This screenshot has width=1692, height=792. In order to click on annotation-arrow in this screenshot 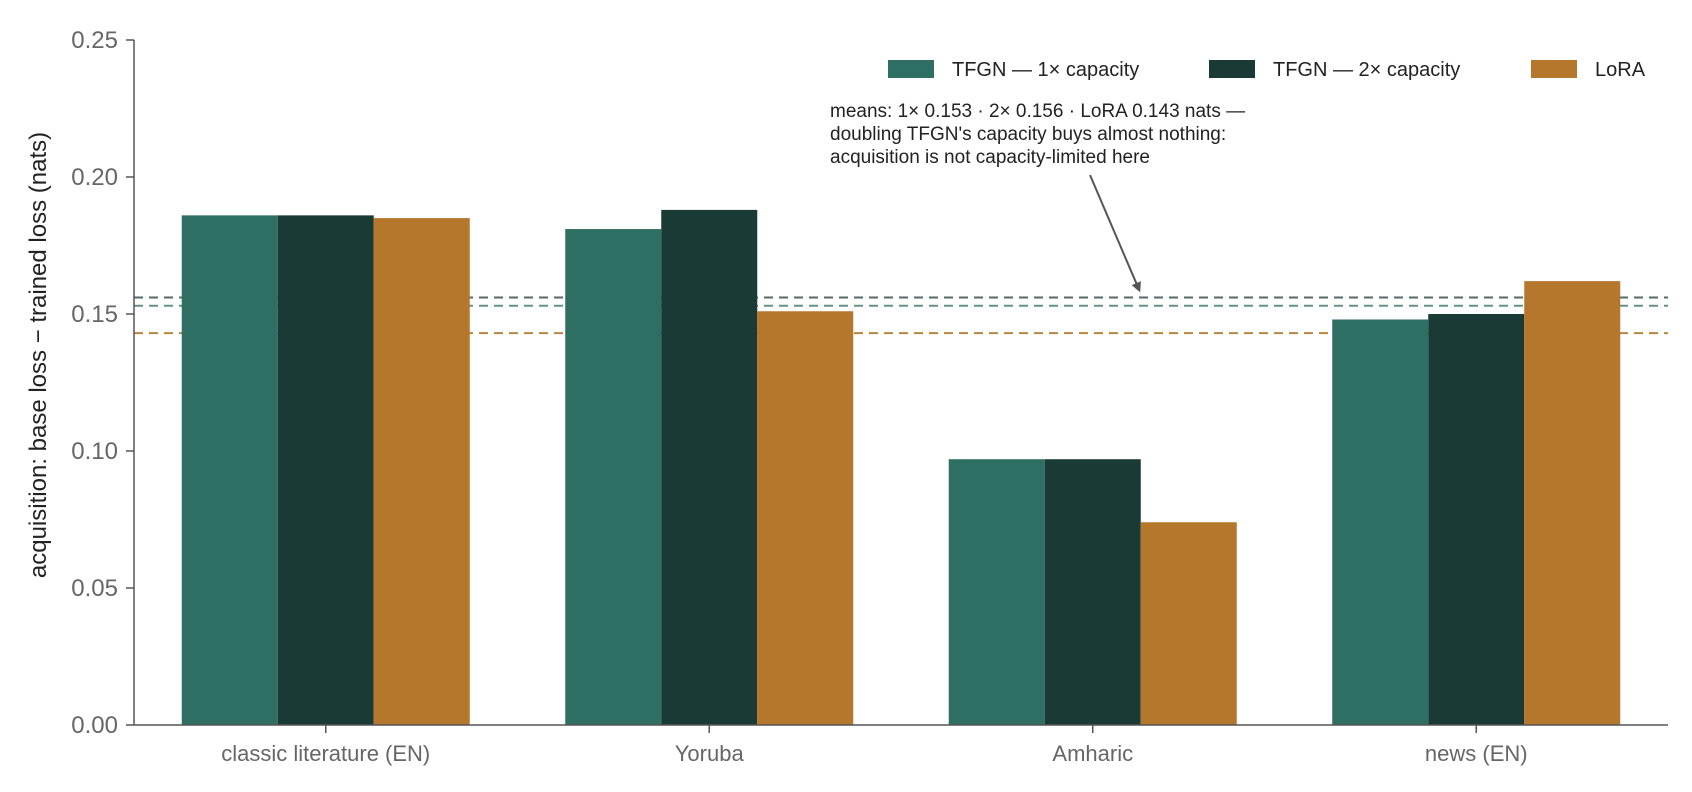, I will do `click(1115, 233)`.